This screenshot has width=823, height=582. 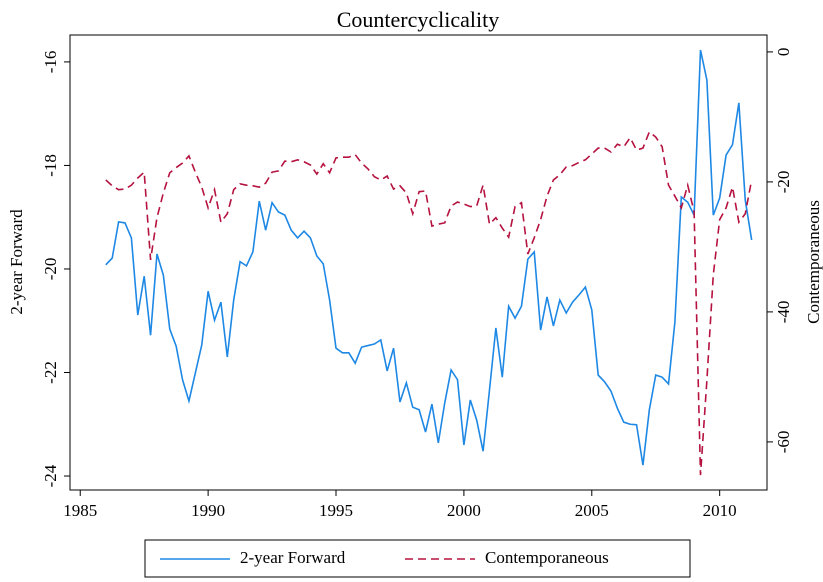 I want to click on y-tick-label: -18, so click(x=50, y=165).